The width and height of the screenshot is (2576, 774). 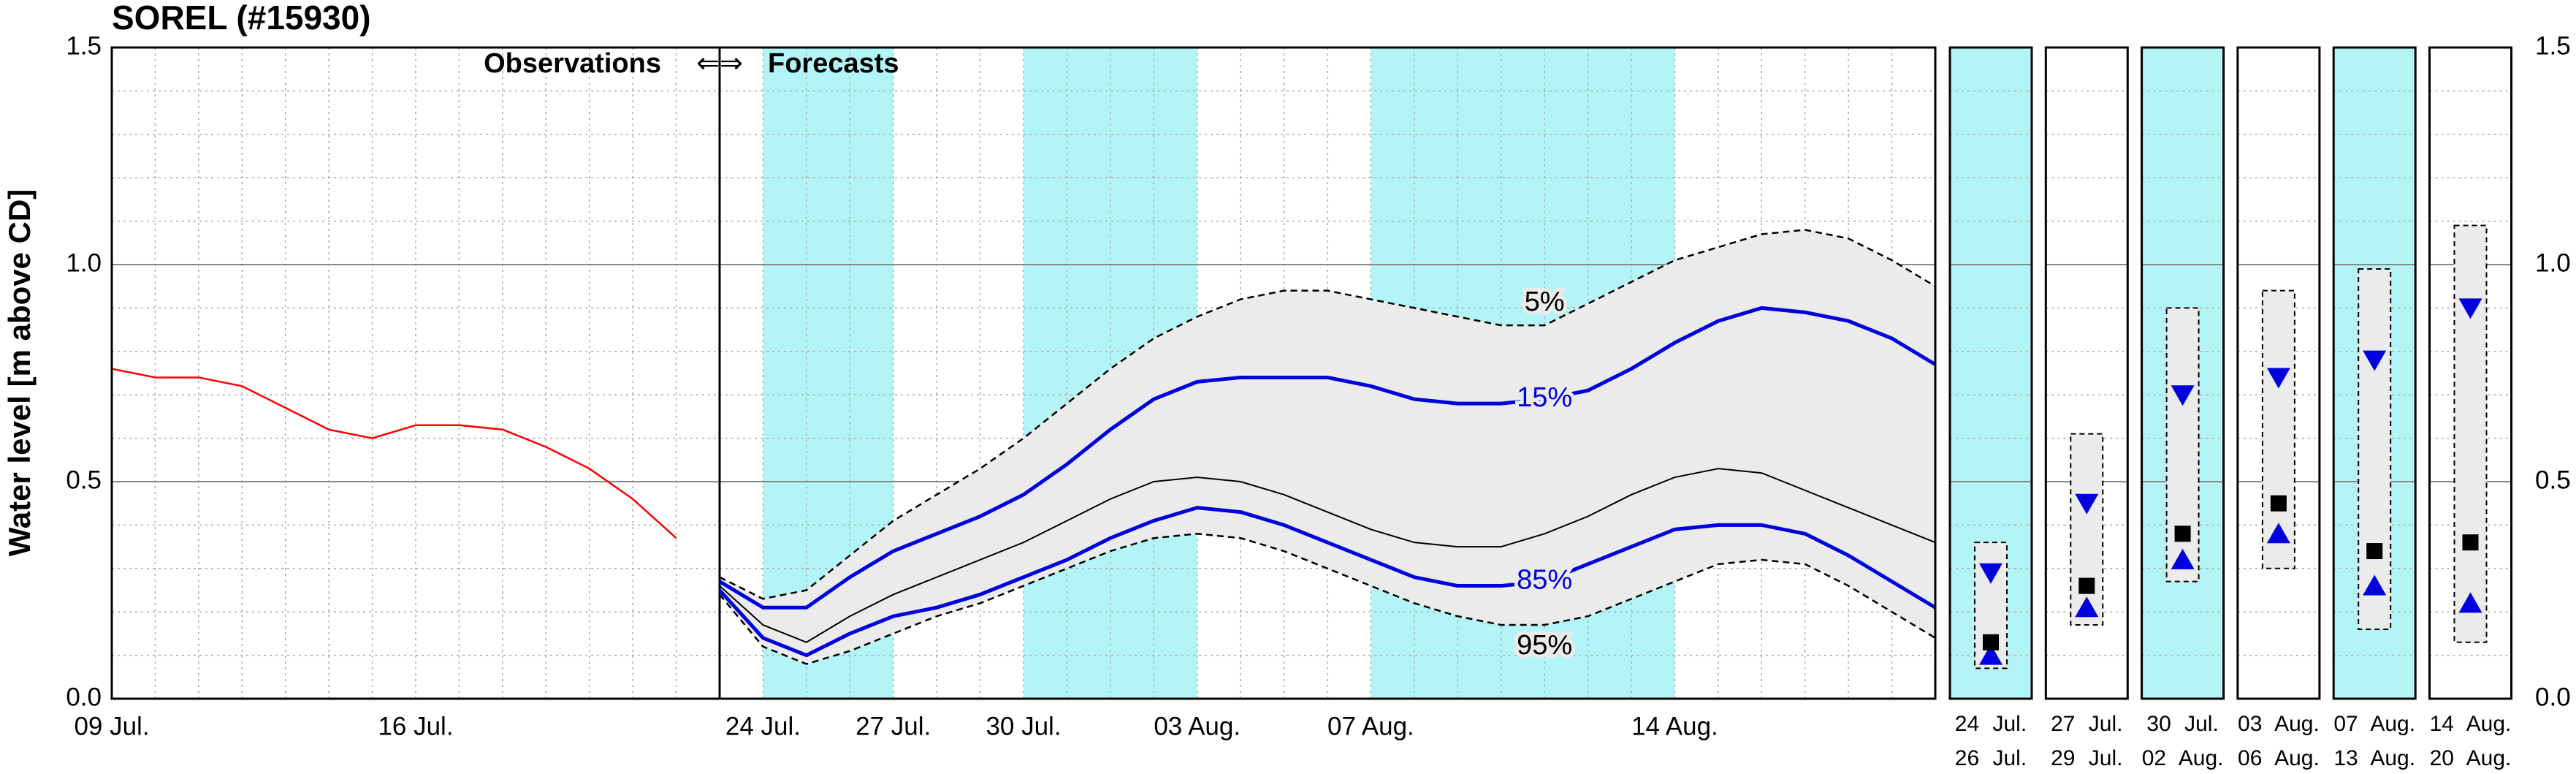 What do you see at coordinates (84, 697) in the screenshot?
I see `y-tick-label: 0.0` at bounding box center [84, 697].